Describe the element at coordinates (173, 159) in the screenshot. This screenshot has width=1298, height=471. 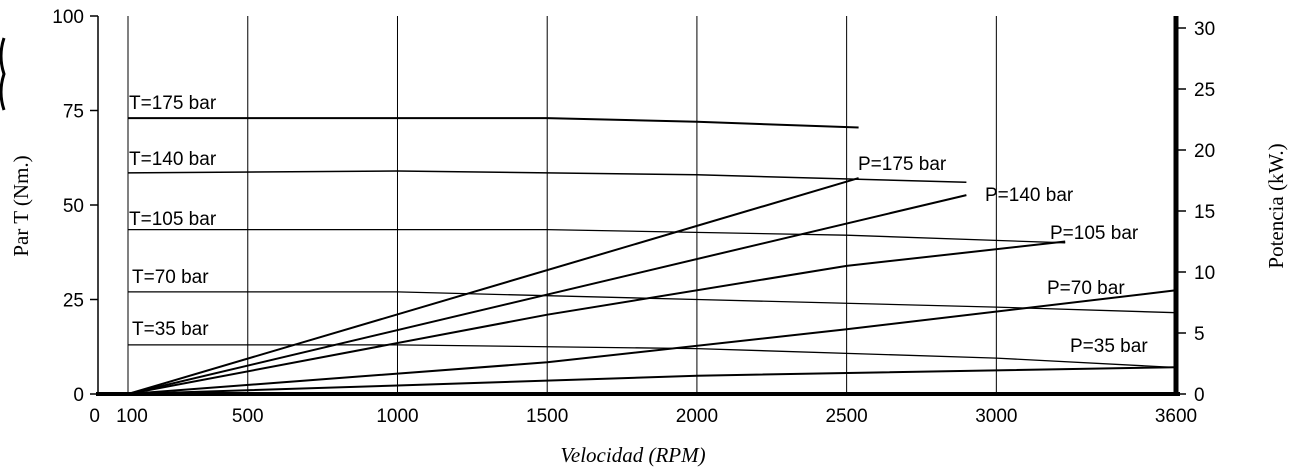
I see `series-label: T=140 bar` at that location.